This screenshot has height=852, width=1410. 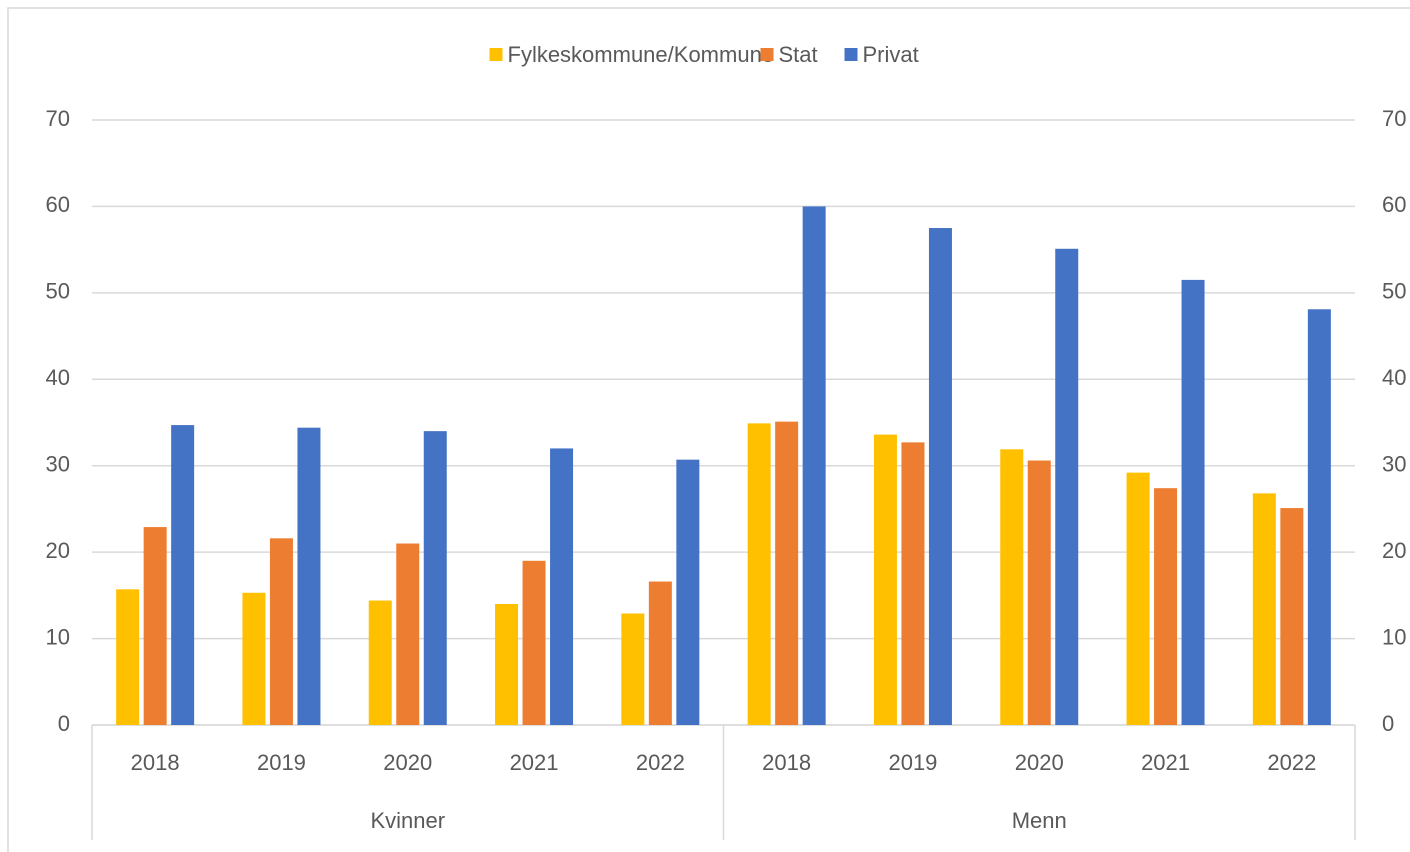 What do you see at coordinates (407, 820) in the screenshot?
I see `group-label: Kvinner` at bounding box center [407, 820].